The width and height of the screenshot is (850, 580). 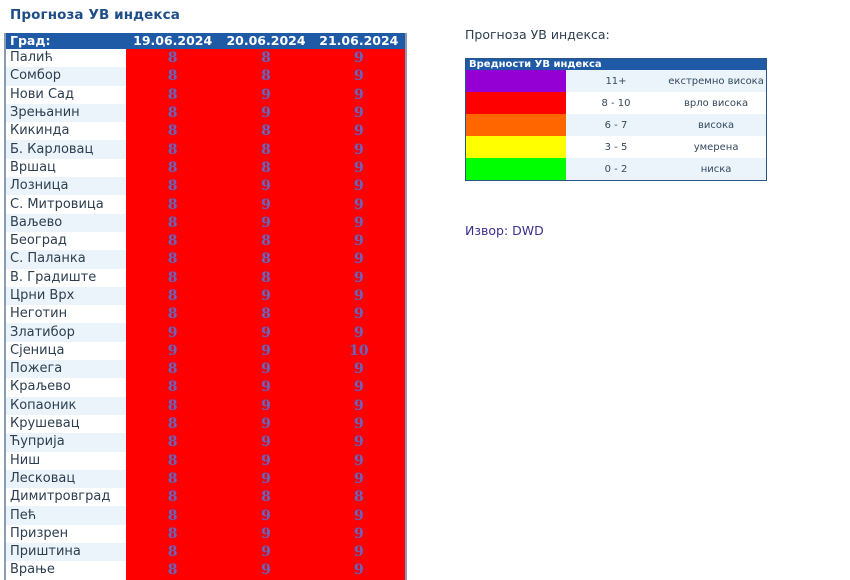 I want to click on legend-row: 6 - 7 висока, so click(x=616, y=125).